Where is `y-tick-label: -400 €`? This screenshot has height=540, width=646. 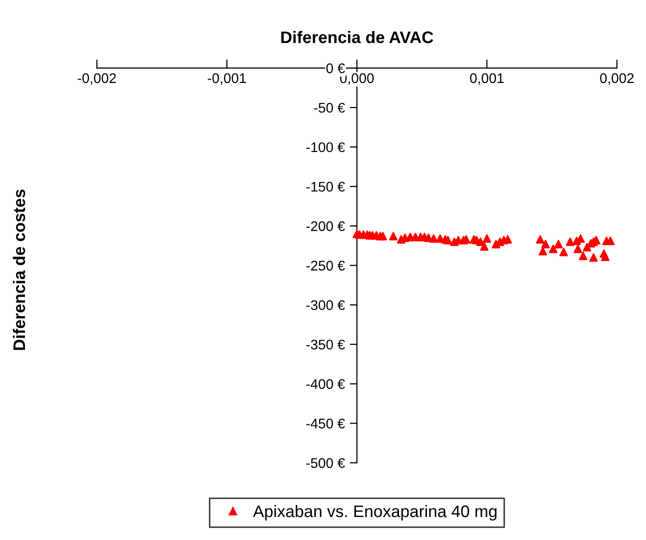 y-tick-label: -400 € is located at coordinates (325, 384).